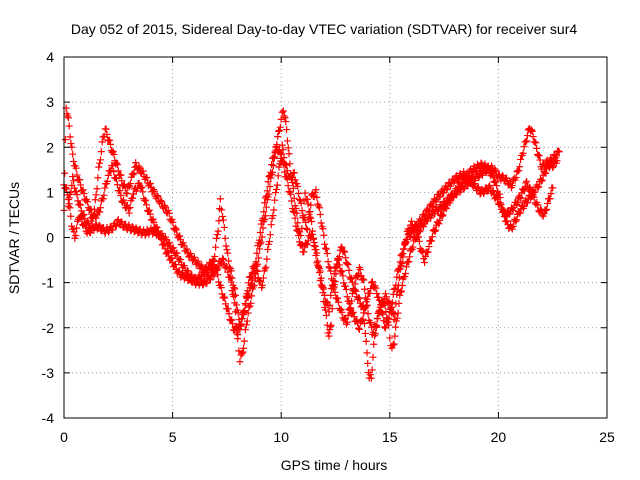  I want to click on x-tick-label: 20, so click(499, 437).